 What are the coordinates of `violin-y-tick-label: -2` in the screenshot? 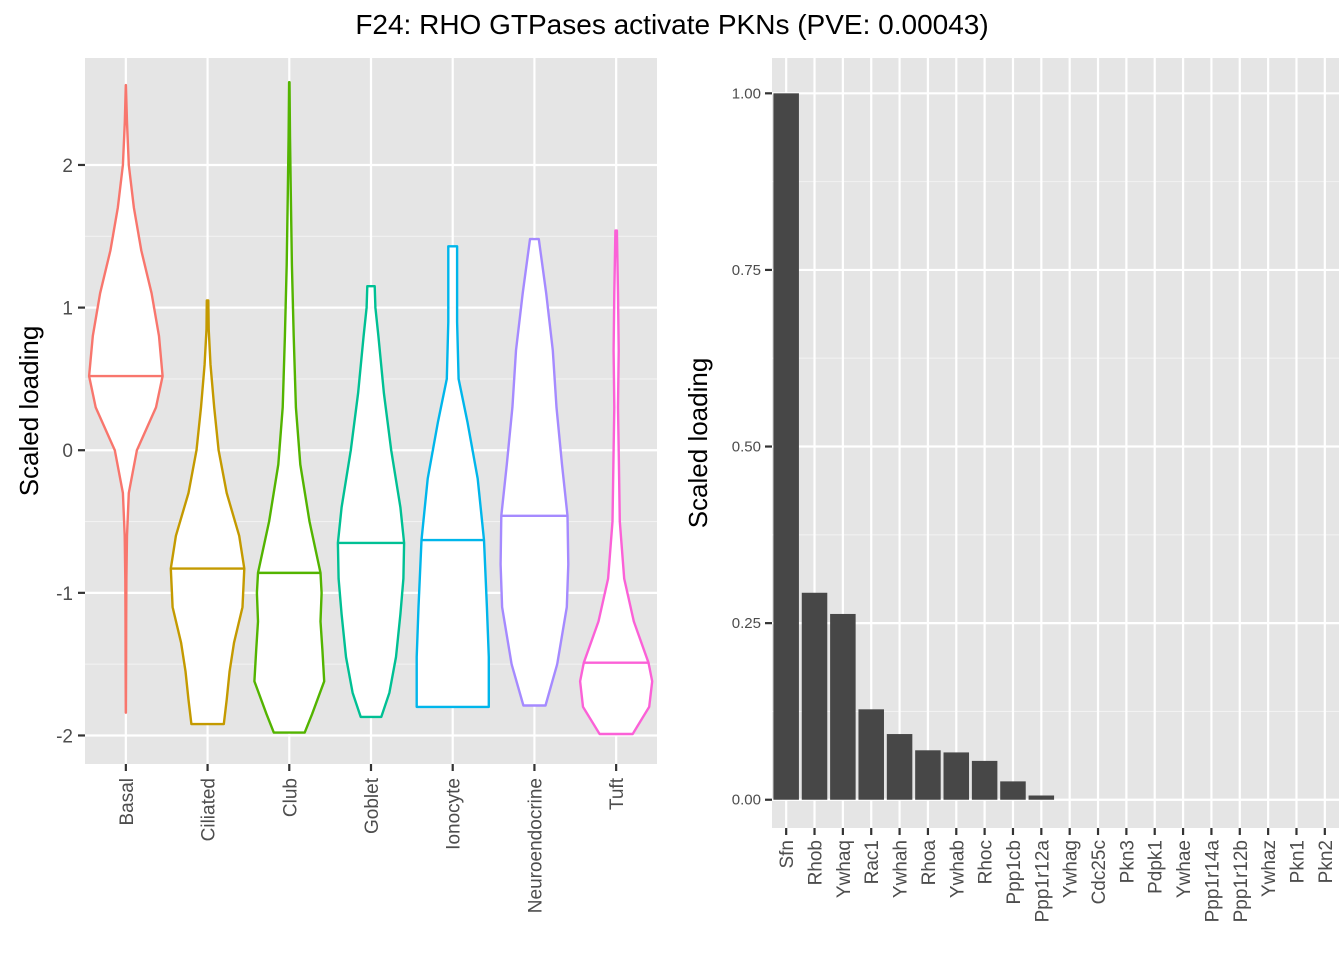 It's located at (64, 736).